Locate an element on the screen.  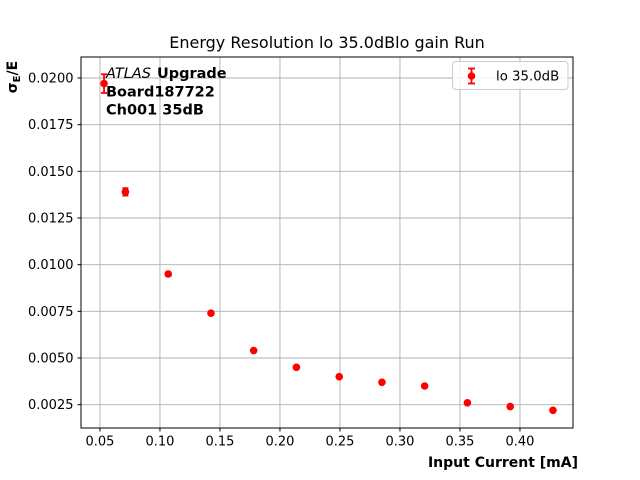
x-tick-labels: 0.05 0.10 0.15 0.20 0.25 0.30 0.35 0.40 is located at coordinates (309, 442).